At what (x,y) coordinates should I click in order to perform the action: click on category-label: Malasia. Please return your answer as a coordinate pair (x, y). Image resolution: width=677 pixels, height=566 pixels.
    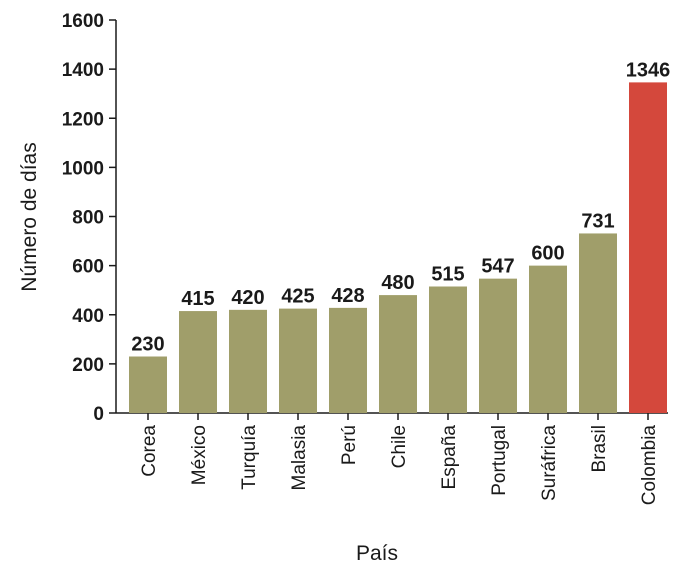
    Looking at the image, I should click on (299, 458).